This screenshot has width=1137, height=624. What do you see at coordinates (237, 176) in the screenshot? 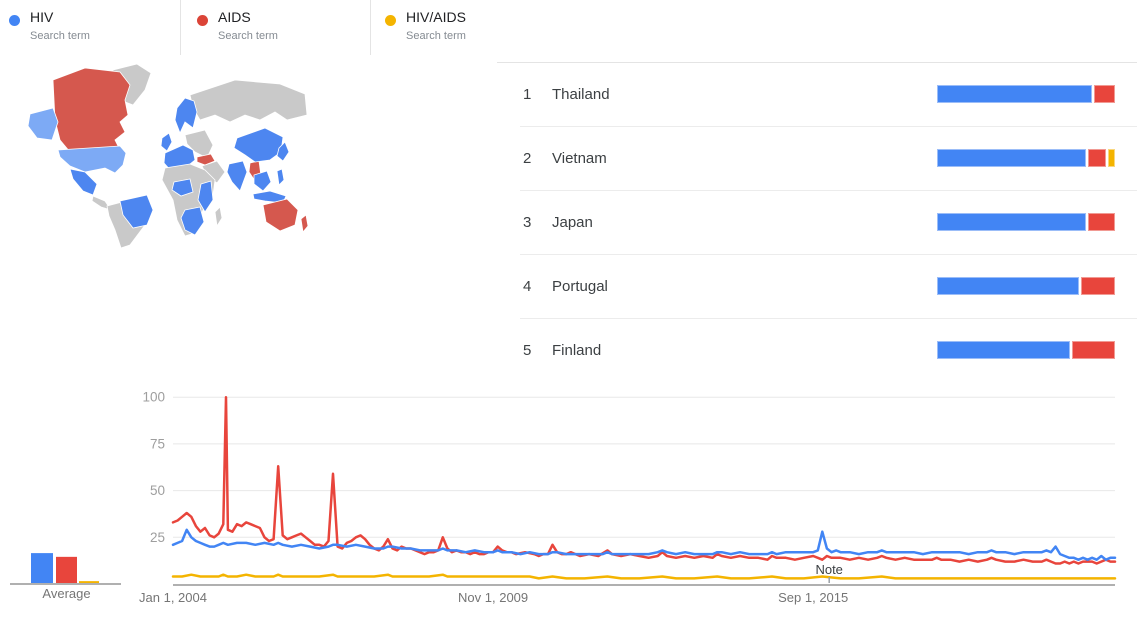
I see `map-region-india` at bounding box center [237, 176].